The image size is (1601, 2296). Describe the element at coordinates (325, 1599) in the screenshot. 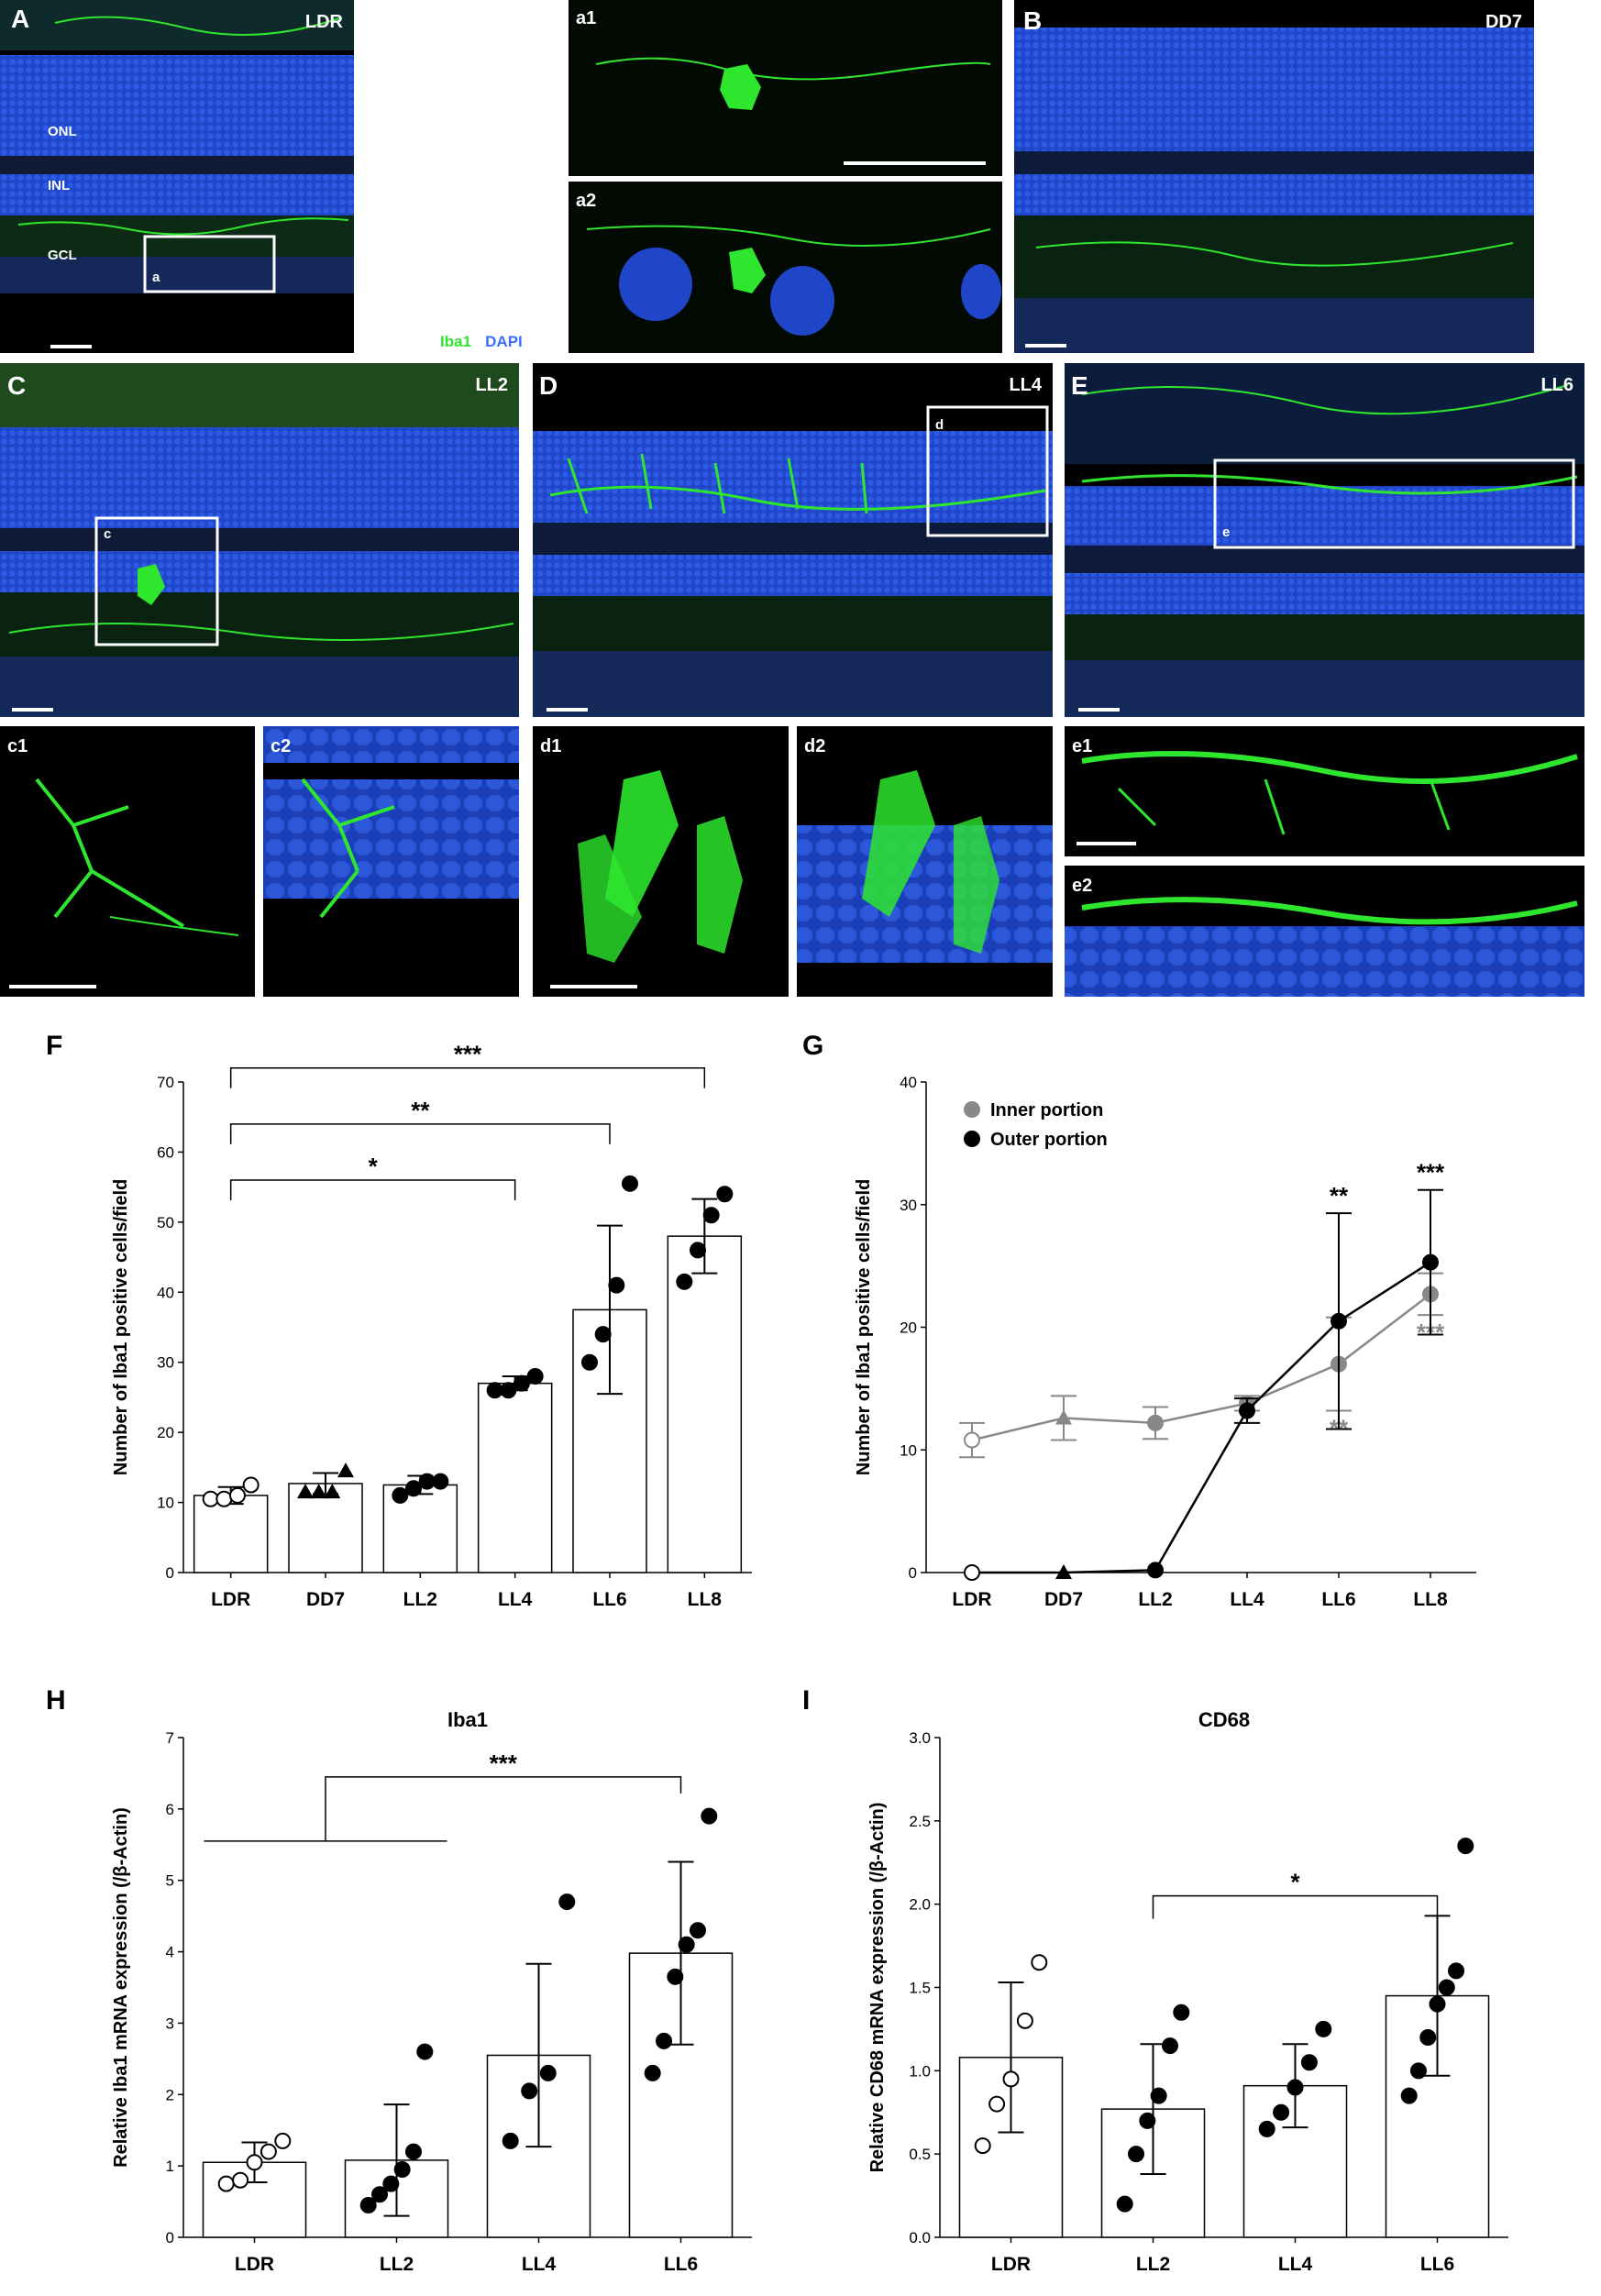

I see `x-tick-label: DD7` at that location.